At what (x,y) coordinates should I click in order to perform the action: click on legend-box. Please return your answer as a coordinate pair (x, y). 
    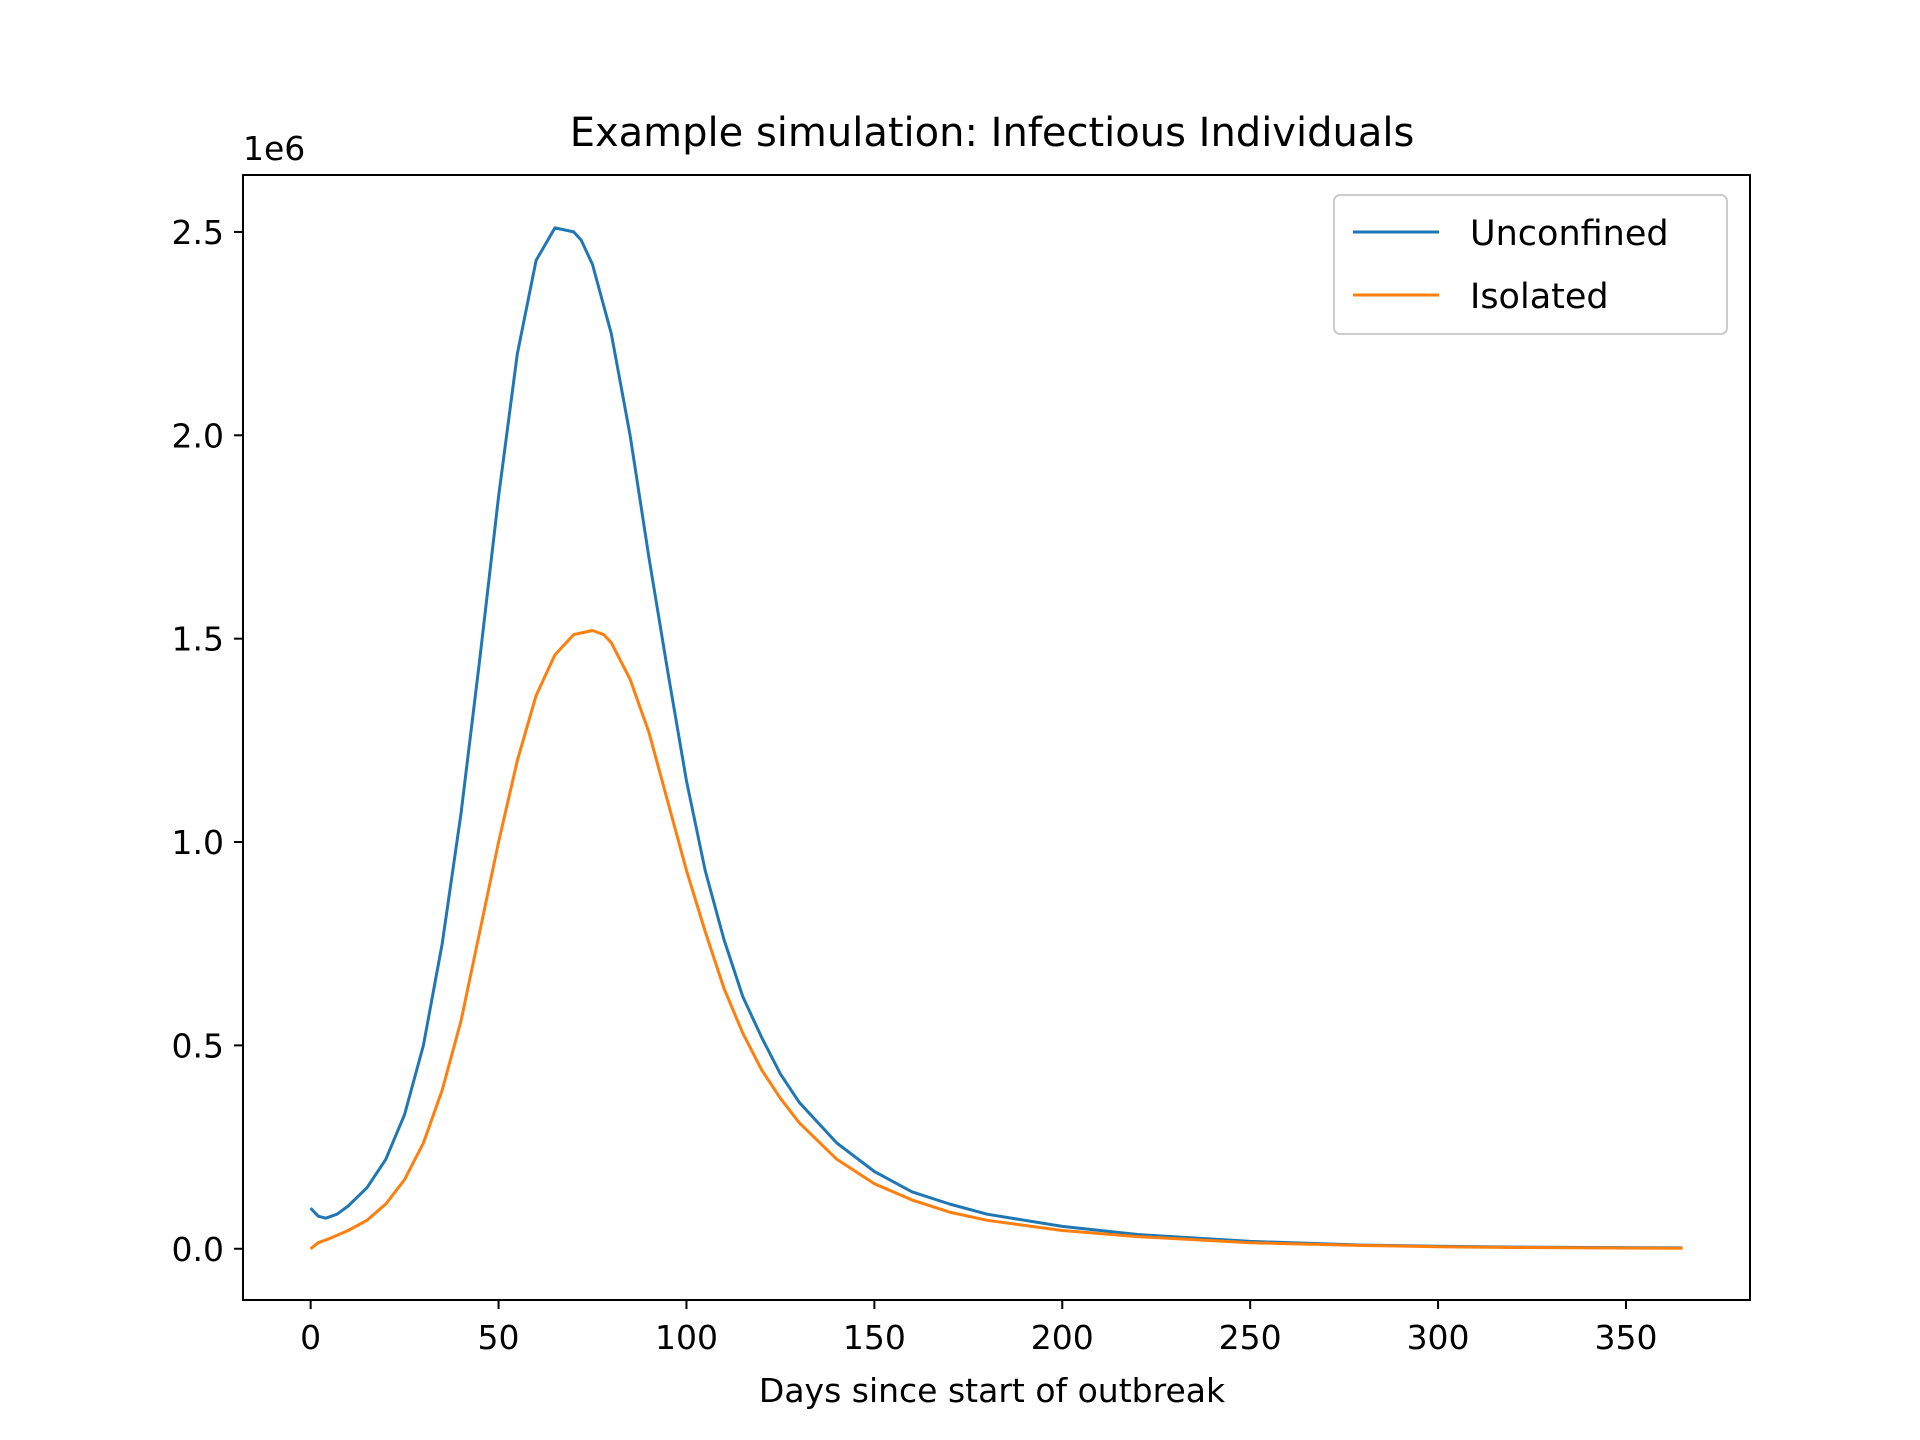
    Looking at the image, I should click on (1530, 264).